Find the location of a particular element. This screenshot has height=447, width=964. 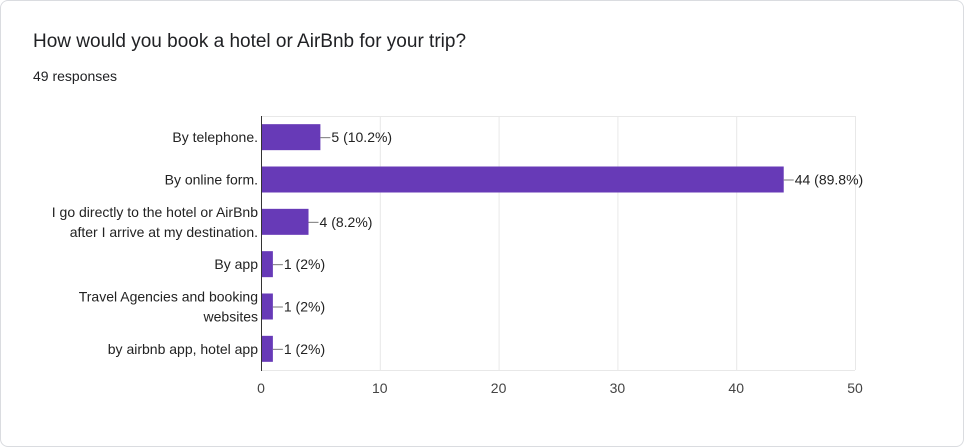

category-label-0: By telephone. is located at coordinates (215, 137).